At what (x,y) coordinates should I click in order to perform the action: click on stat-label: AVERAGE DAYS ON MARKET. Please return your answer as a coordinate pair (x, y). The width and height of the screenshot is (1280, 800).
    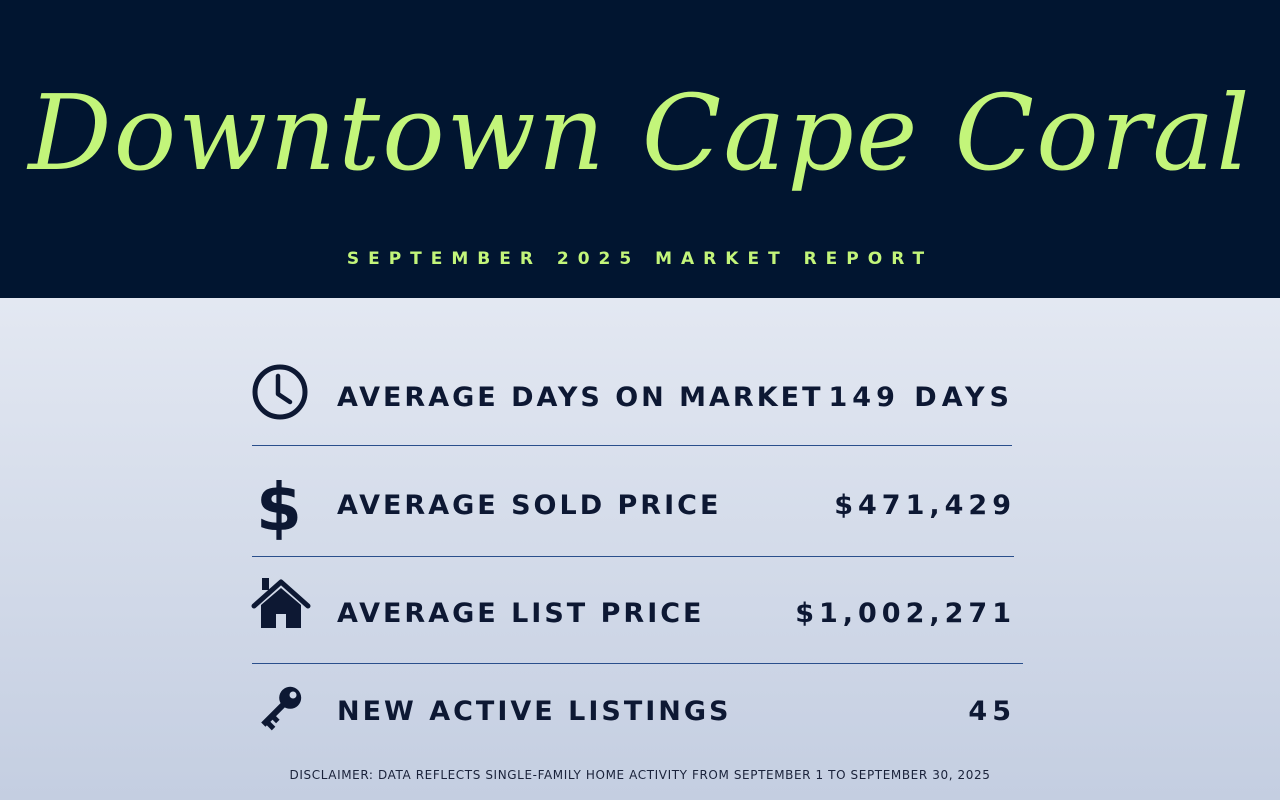
    Looking at the image, I should click on (580, 397).